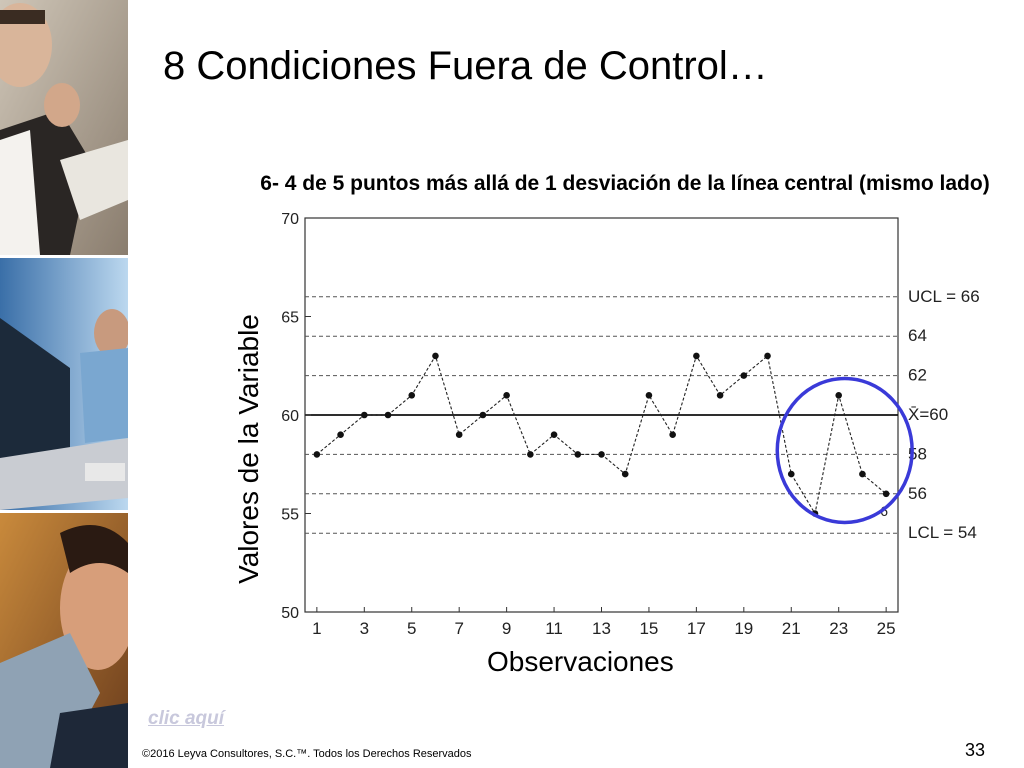 The width and height of the screenshot is (1024, 768). I want to click on x-tick-label-9: 19, so click(743, 628).